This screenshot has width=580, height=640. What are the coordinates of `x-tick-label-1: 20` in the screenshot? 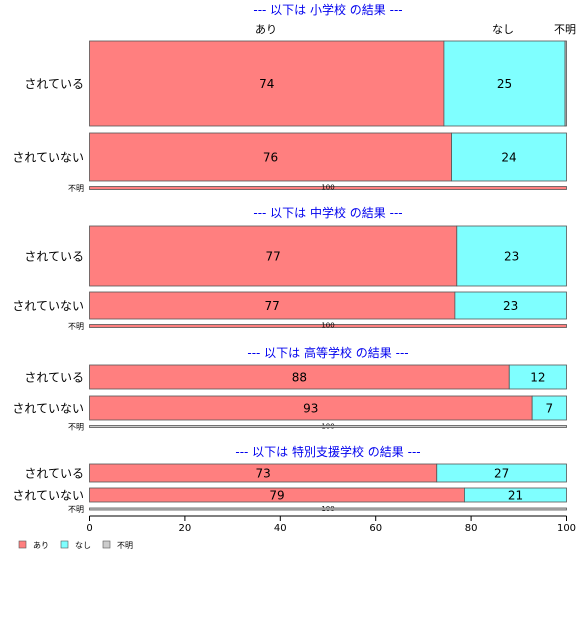 It's located at (185, 528).